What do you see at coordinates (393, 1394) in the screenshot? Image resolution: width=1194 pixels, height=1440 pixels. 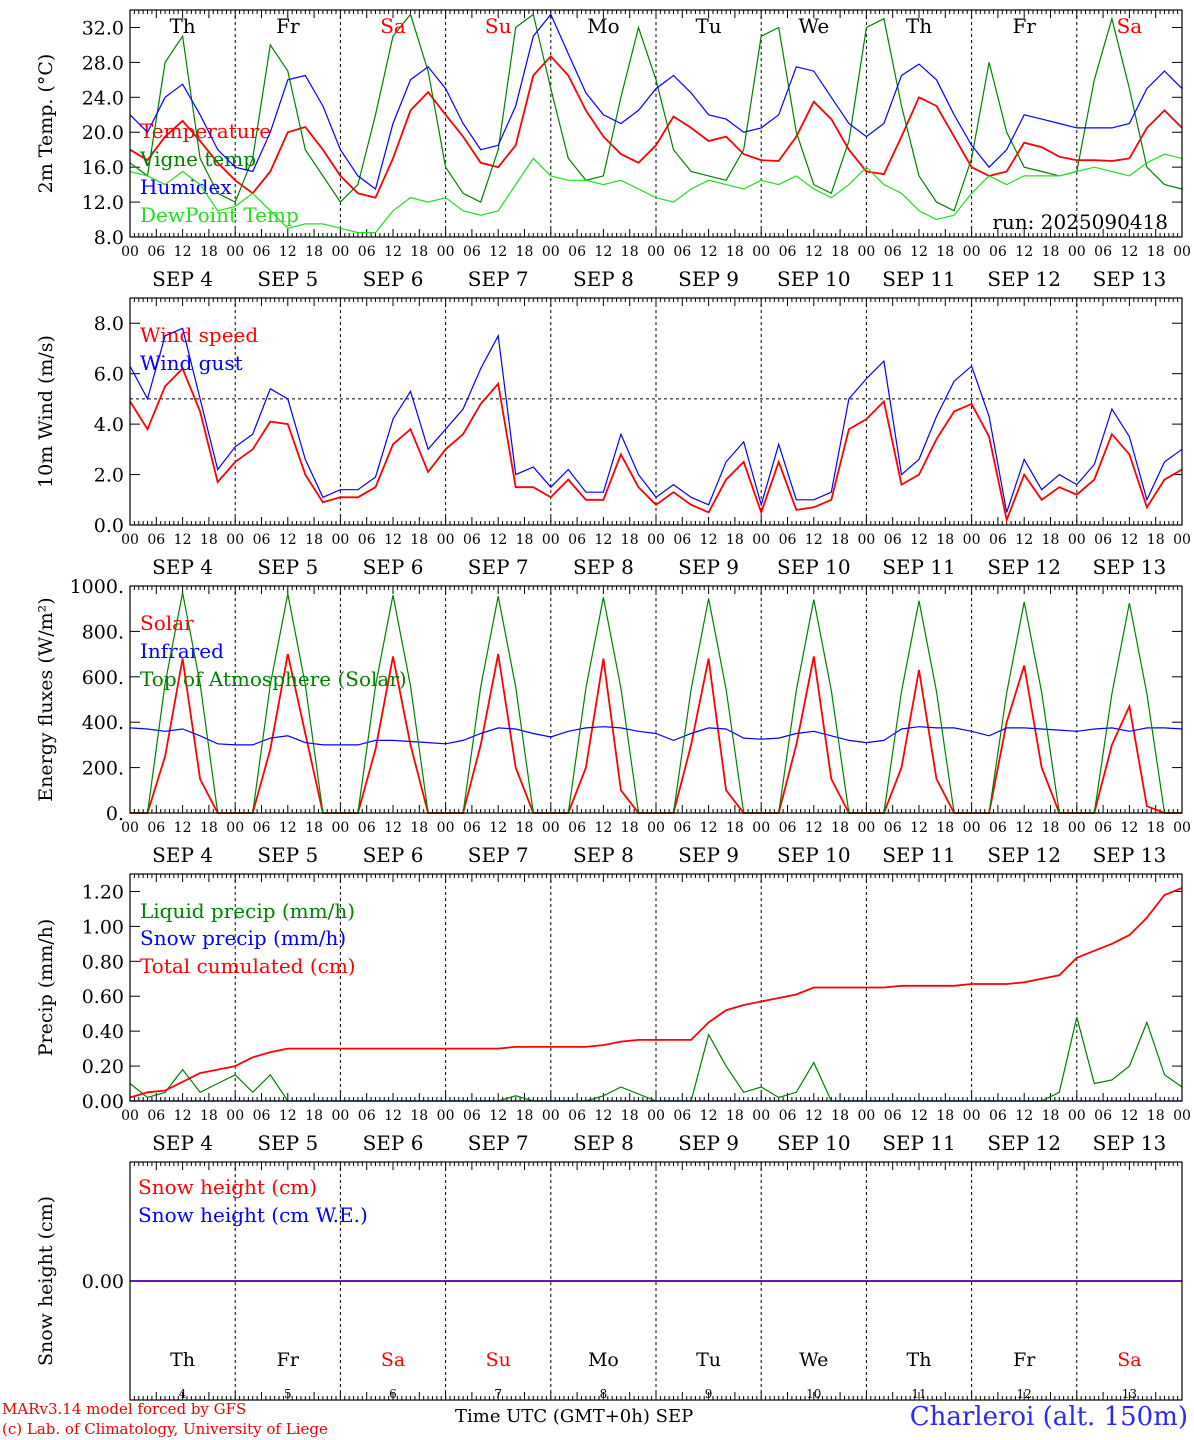 I see `day-number-label: 6` at bounding box center [393, 1394].